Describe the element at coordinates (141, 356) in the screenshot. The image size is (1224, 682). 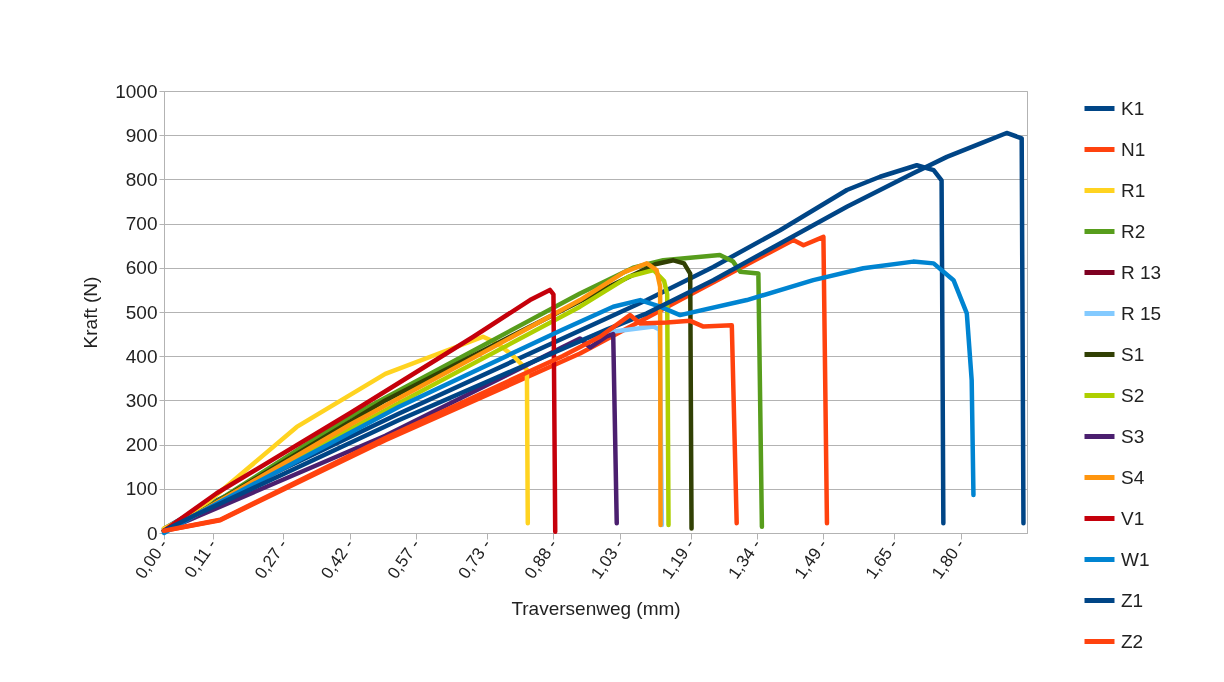
I see `y-tick-label: 400` at that location.